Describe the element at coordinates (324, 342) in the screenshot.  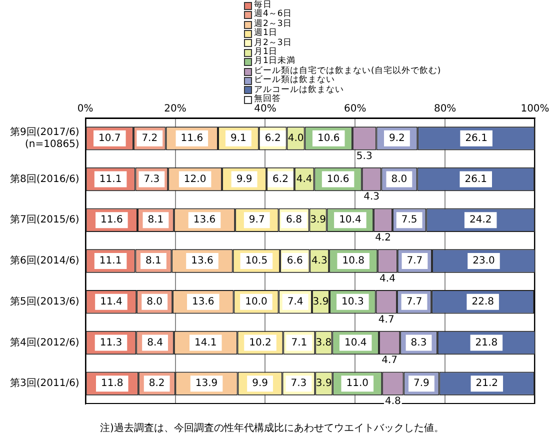
I see `data-label: 3.8` at that location.